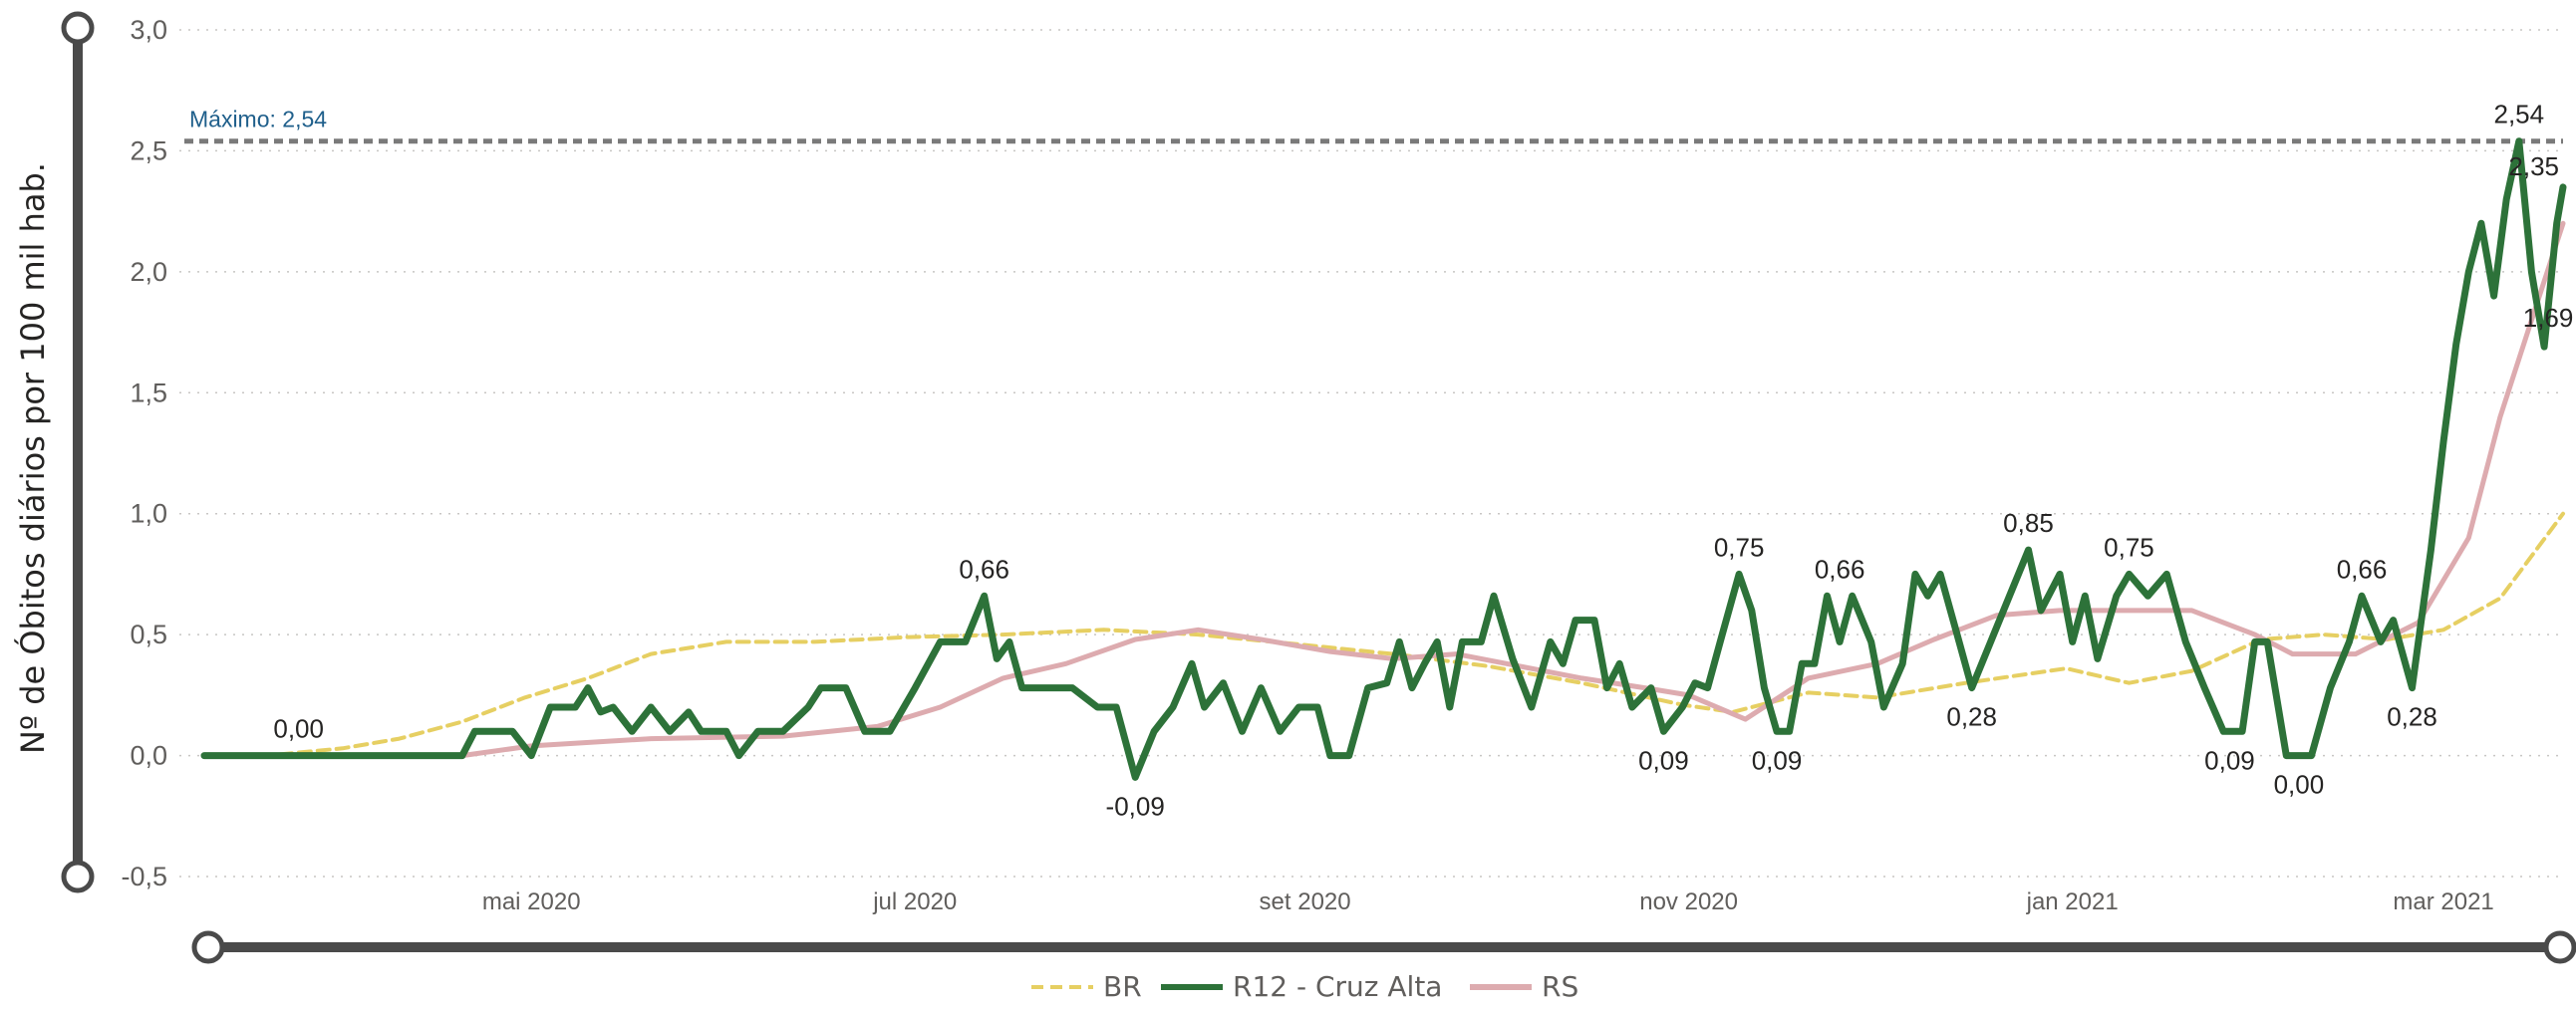  What do you see at coordinates (1373, 124) in the screenshot?
I see `max-reference: Máximo: 2,54` at bounding box center [1373, 124].